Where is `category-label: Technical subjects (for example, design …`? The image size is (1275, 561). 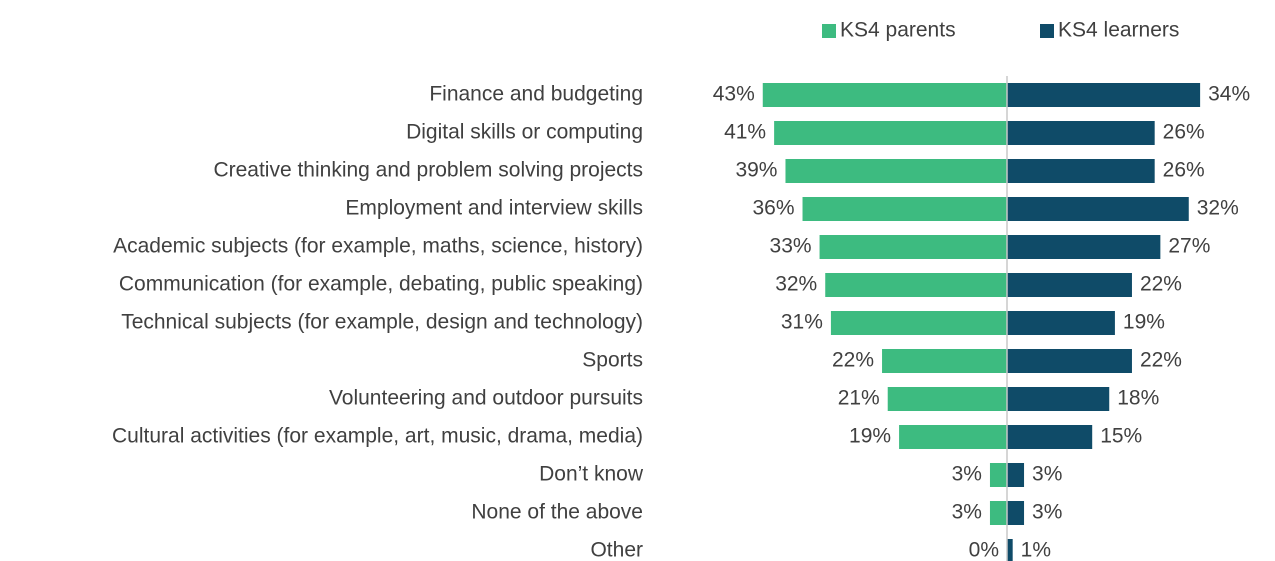
category-label: Technical subjects (for example, design … is located at coordinates (382, 322).